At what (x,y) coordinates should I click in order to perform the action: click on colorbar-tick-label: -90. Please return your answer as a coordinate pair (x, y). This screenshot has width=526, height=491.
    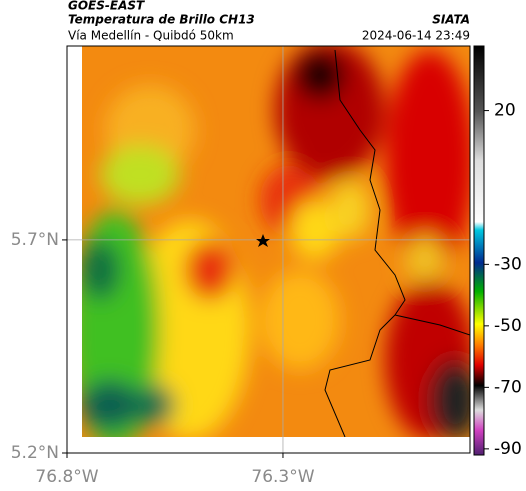
    Looking at the image, I should click on (508, 449).